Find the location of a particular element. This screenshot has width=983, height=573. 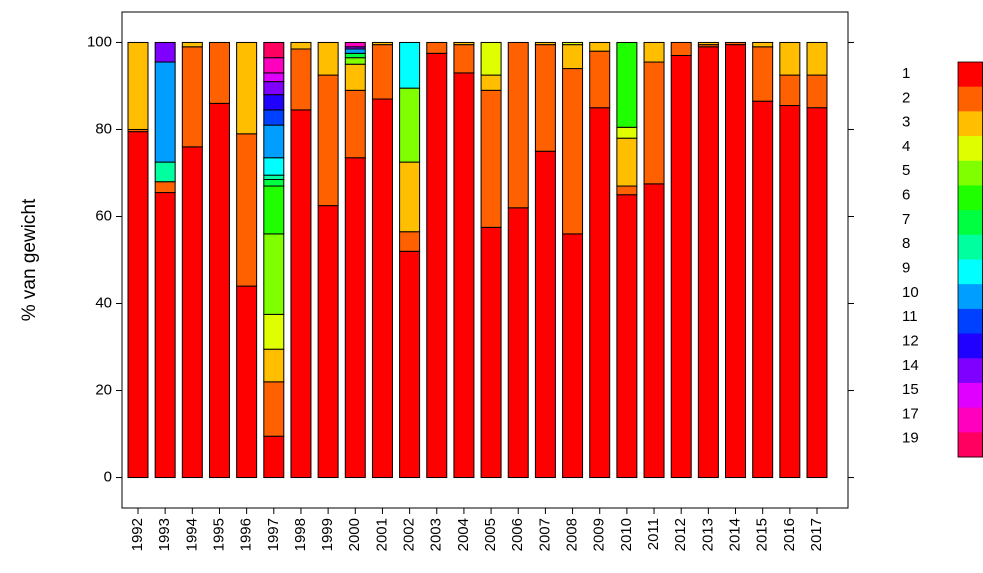

x-tick-label: 1992 is located at coordinates (137, 534).